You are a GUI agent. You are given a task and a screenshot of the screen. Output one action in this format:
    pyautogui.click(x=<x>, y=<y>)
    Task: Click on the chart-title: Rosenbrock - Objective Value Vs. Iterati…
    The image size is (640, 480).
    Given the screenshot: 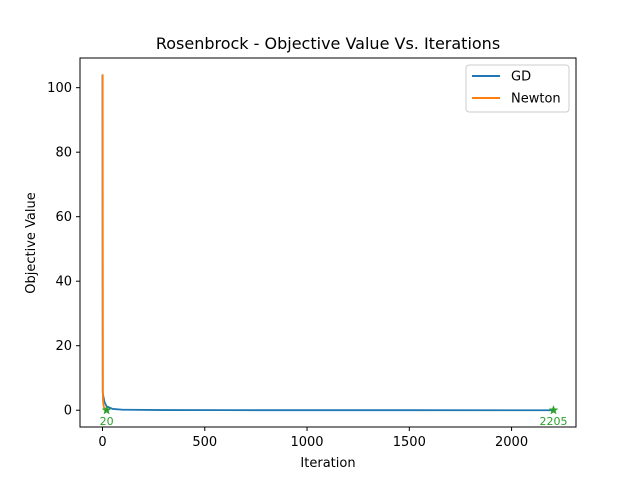 What is the action you would take?
    pyautogui.click(x=328, y=43)
    